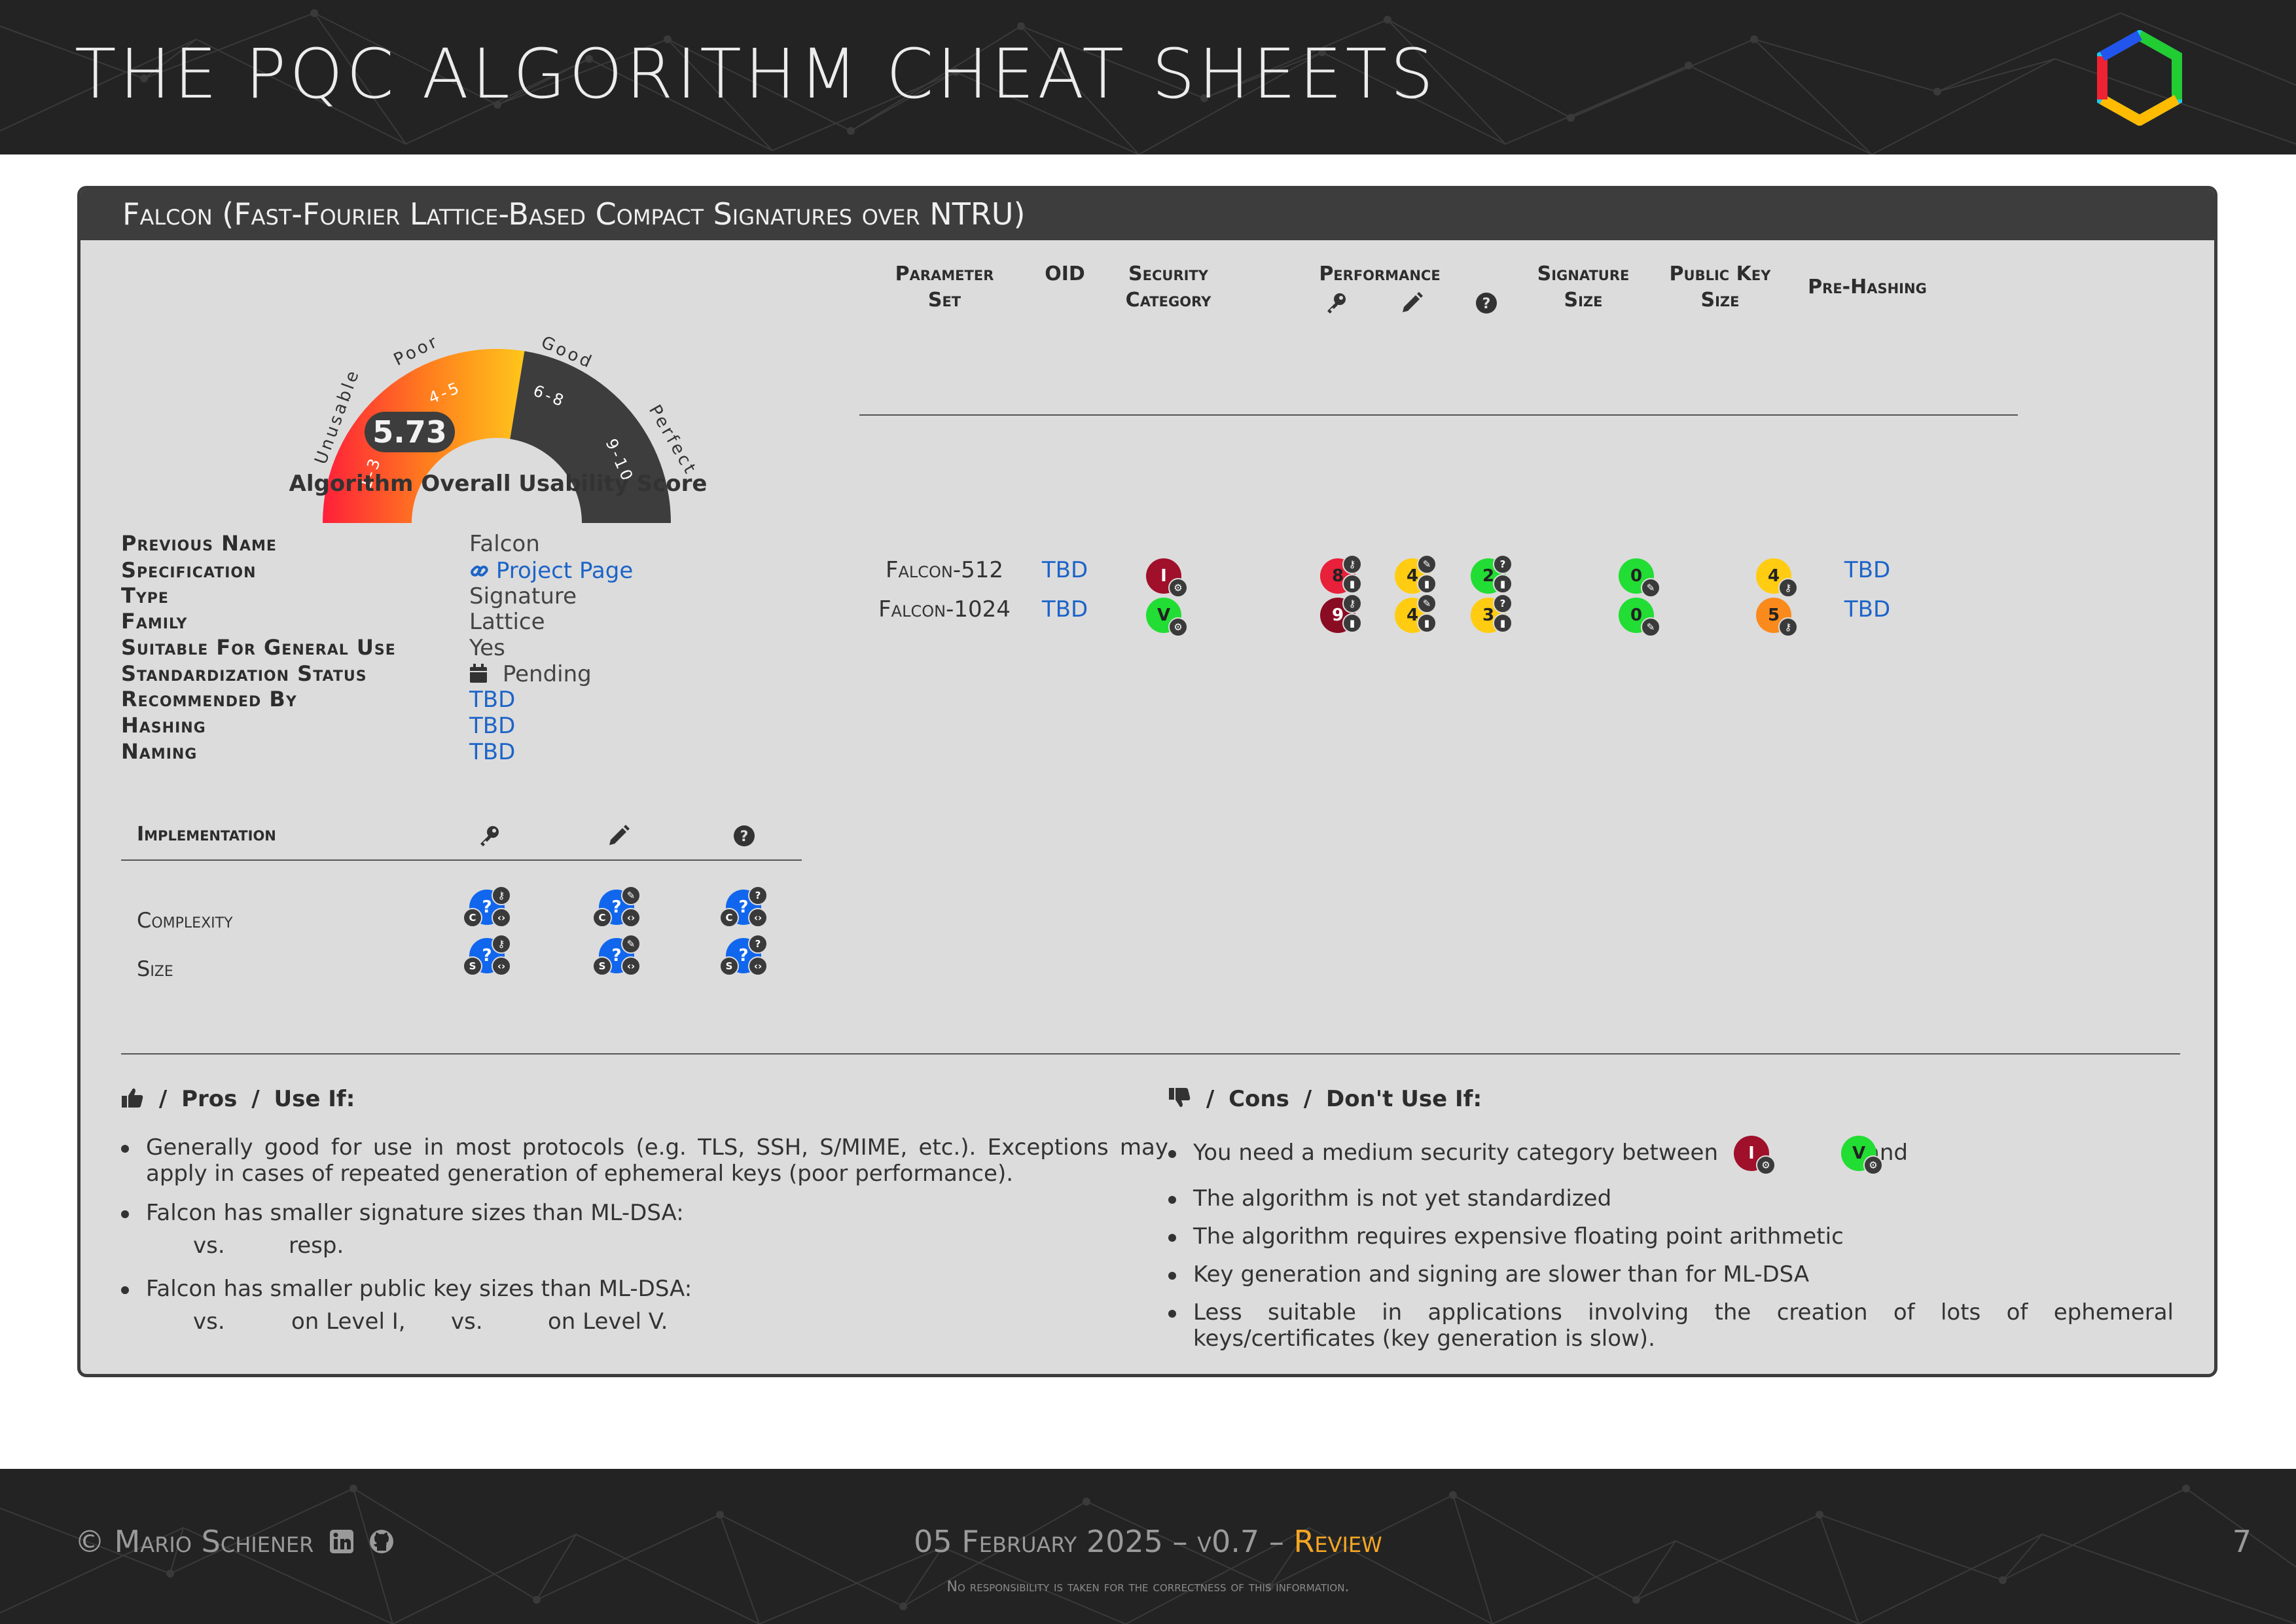 The width and height of the screenshot is (2296, 1624). What do you see at coordinates (492, 726) in the screenshot?
I see `hashing-link: TBD` at bounding box center [492, 726].